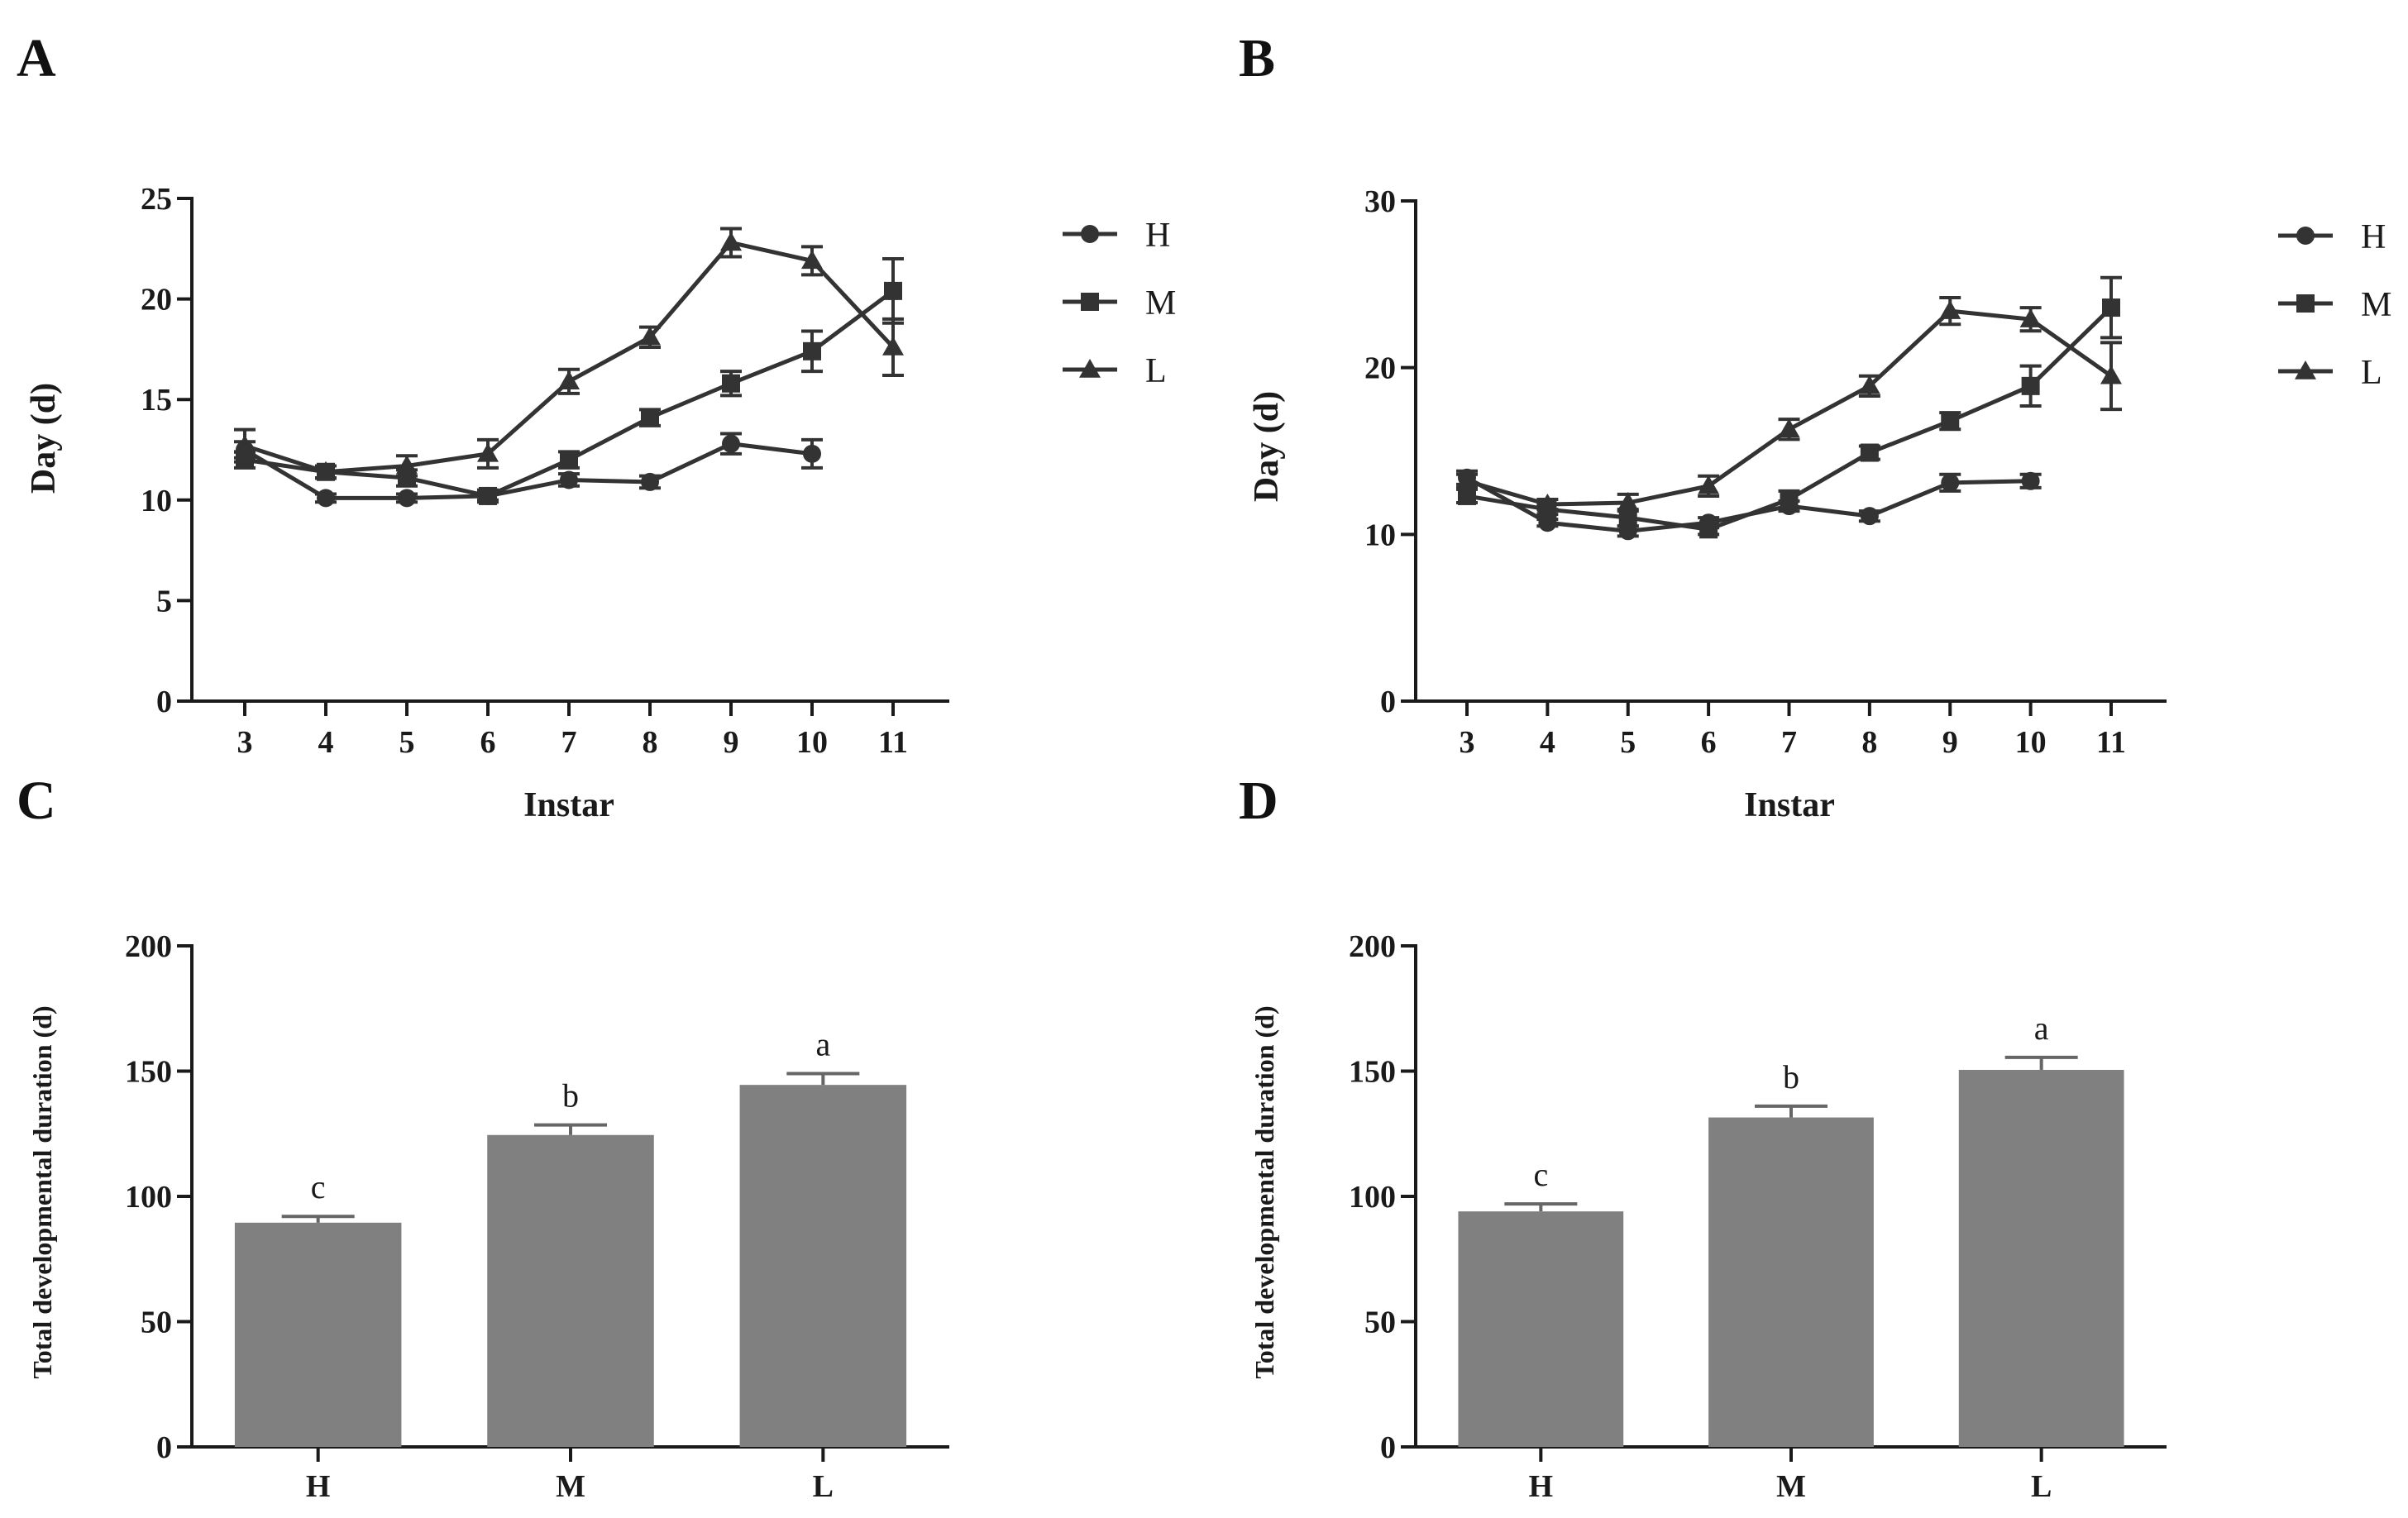 The height and width of the screenshot is (1518, 2408). Describe the element at coordinates (570, 1486) in the screenshot. I see `chart-c-x-tick-label: M` at that location.